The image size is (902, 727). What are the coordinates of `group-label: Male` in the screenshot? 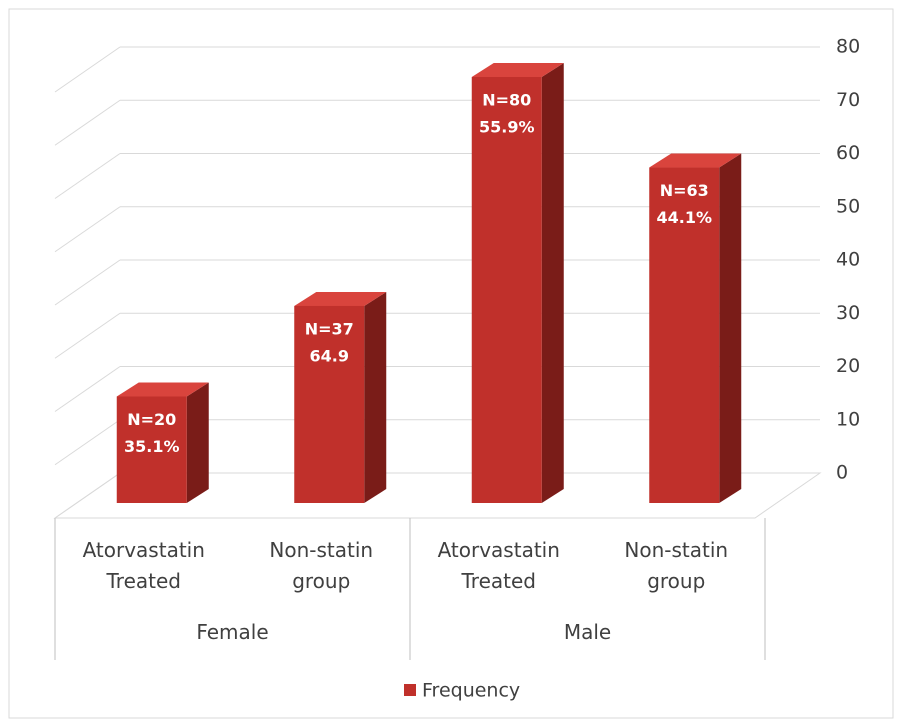 It's located at (587, 632).